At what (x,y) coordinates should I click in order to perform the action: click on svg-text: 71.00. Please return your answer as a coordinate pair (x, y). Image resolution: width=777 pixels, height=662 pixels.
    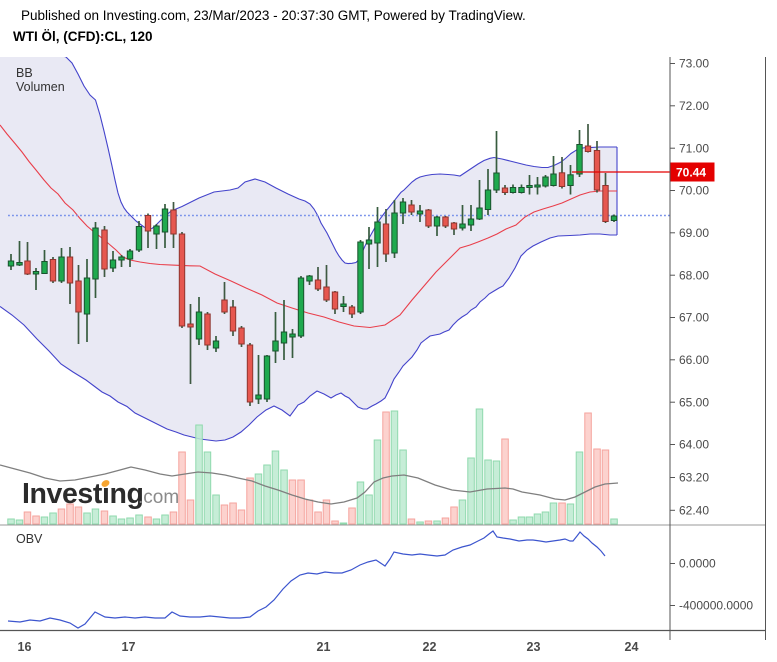
    Looking at the image, I should click on (694, 148).